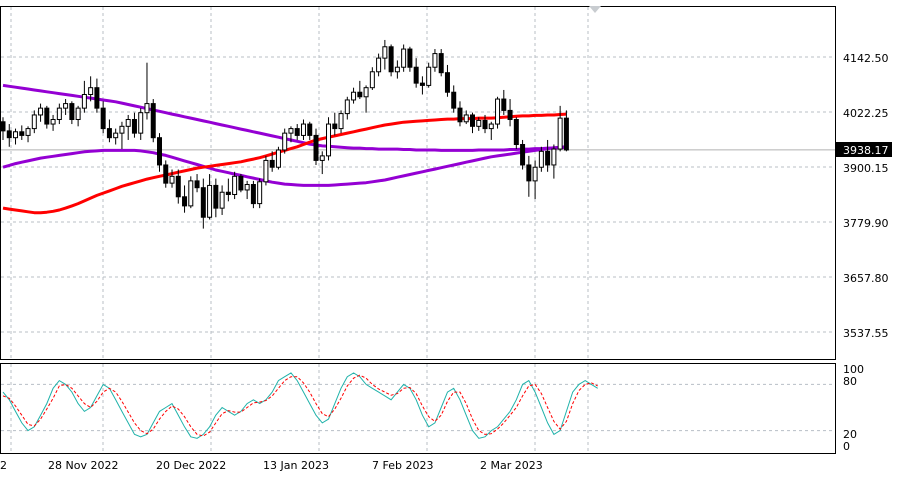 The image size is (900, 478). Describe the element at coordinates (866, 58) in the screenshot. I see `price-tick-label: 4142.50` at that location.